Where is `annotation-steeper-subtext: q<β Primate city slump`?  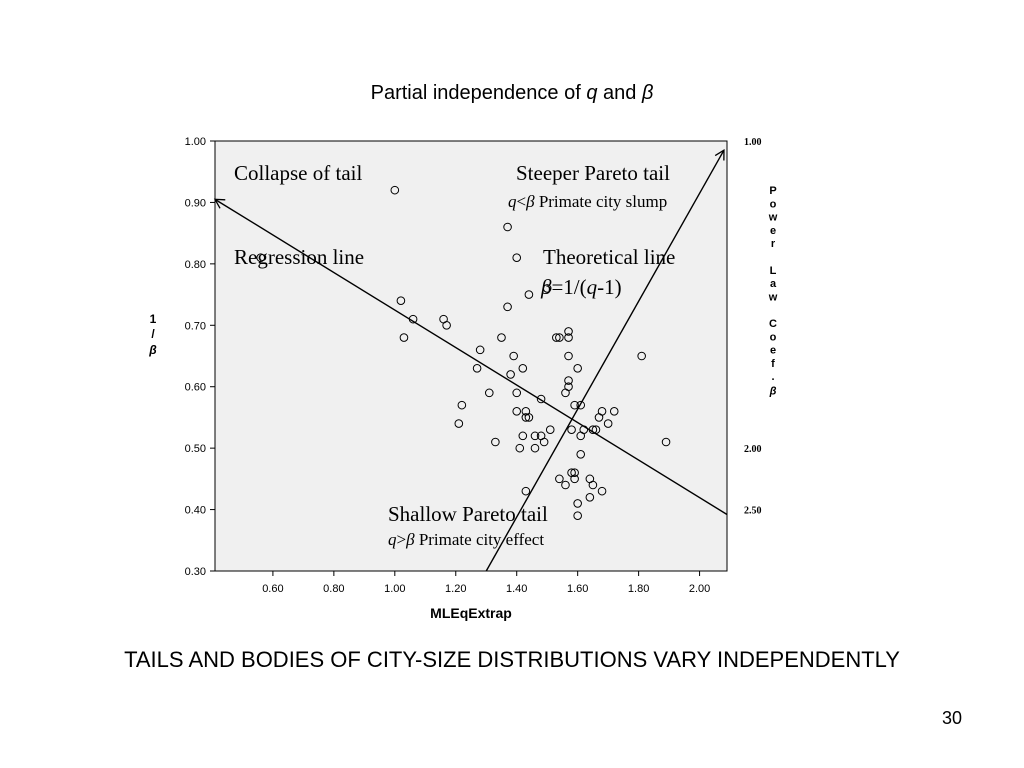
annotation-steeper-subtext: q<β Primate city slump is located at coordinates (587, 201).